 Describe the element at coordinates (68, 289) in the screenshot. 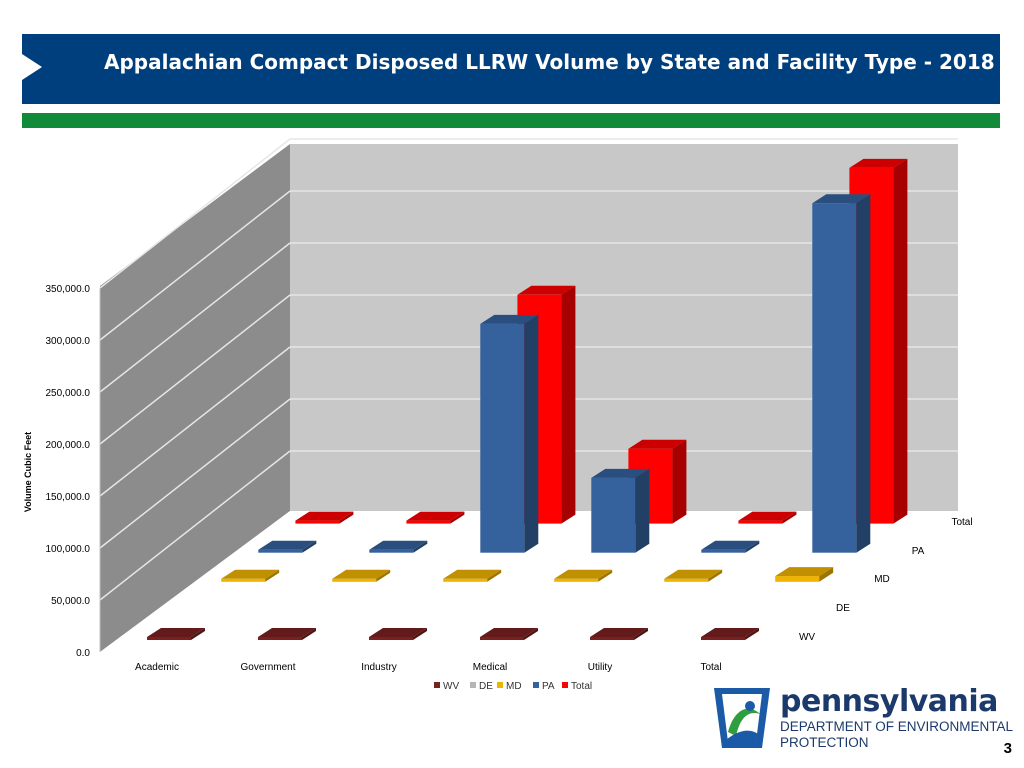

I see `y-tick-label: 350,000.0` at that location.